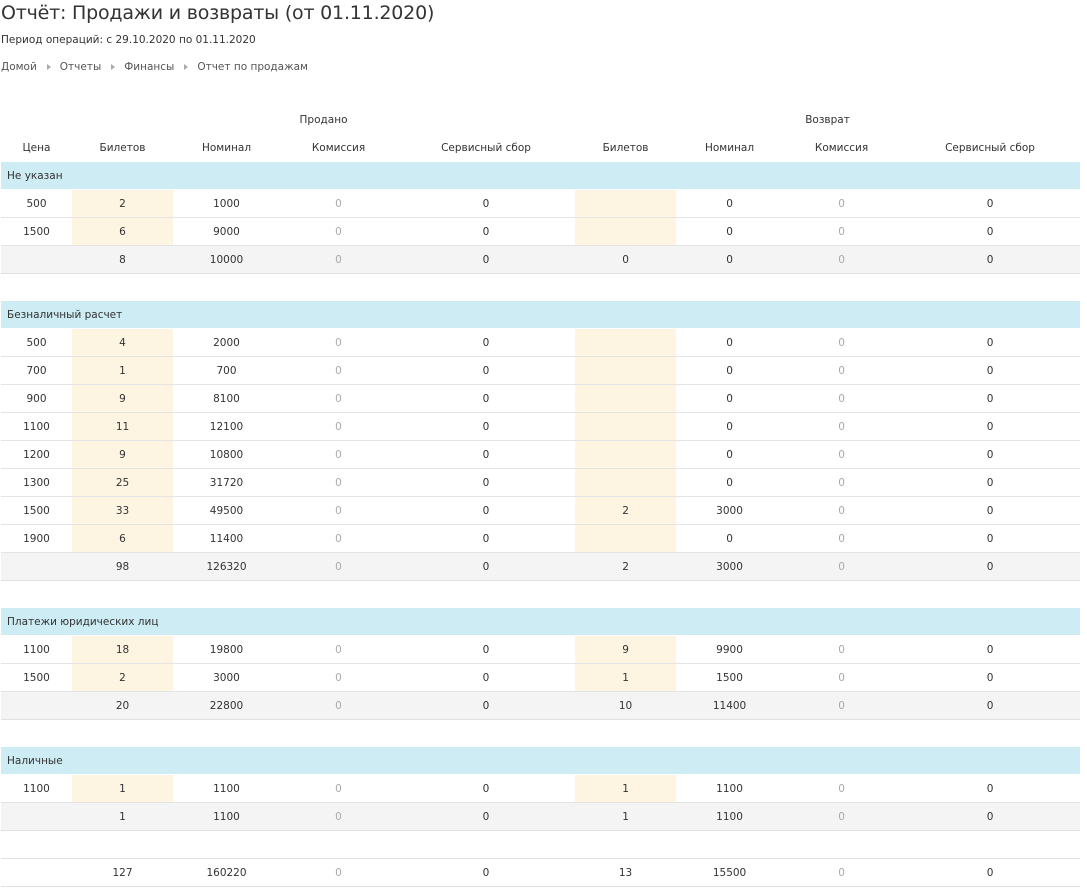 The width and height of the screenshot is (1087, 894). What do you see at coordinates (541, 482) in the screenshot?
I see `table-row: 1300 25 31720 0 0 0 0 0` at bounding box center [541, 482].